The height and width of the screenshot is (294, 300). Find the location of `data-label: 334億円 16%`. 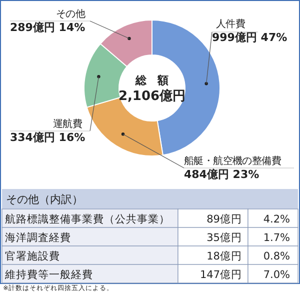

data-label: 334億円 16% is located at coordinates (48, 137).